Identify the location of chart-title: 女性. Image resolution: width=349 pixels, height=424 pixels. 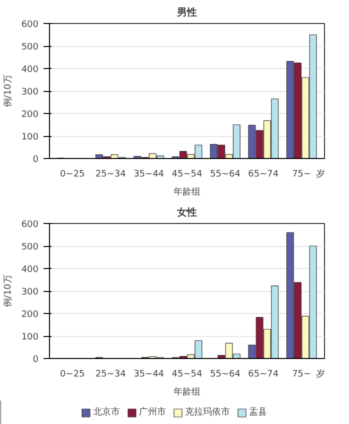
(186, 212).